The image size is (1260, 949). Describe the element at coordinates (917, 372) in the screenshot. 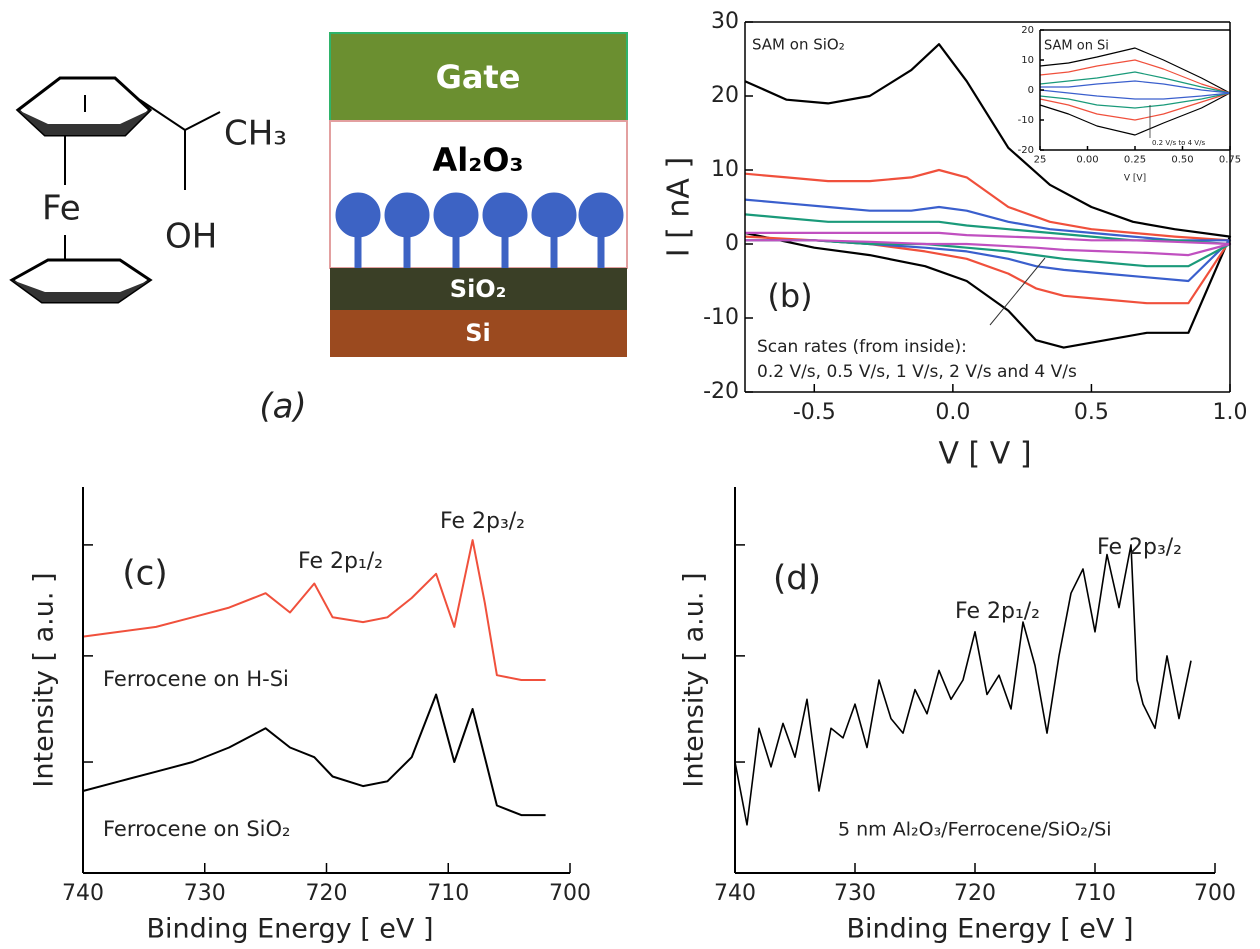

I see `annotation: 0.2 V/s, 0.5 V/s, 1 V/s, 2 V/s and 4 V/s` at that location.